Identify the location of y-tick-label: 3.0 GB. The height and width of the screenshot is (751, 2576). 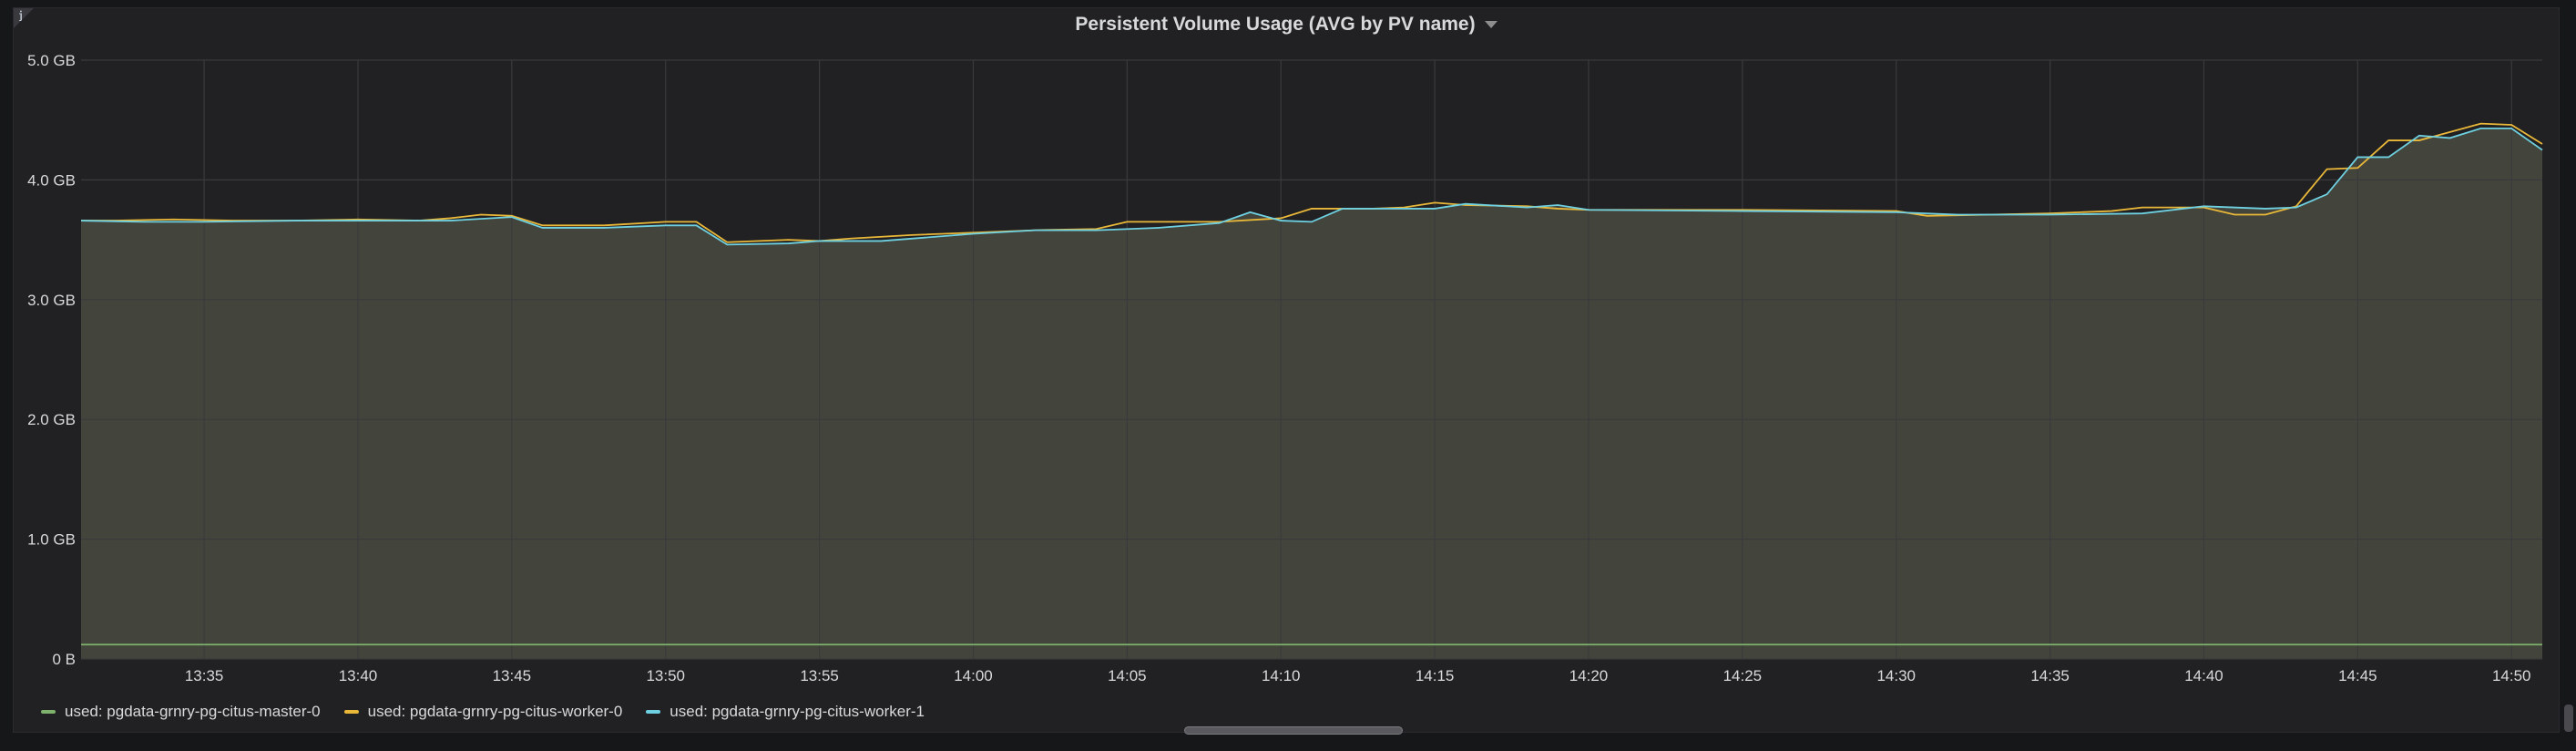
(51, 300).